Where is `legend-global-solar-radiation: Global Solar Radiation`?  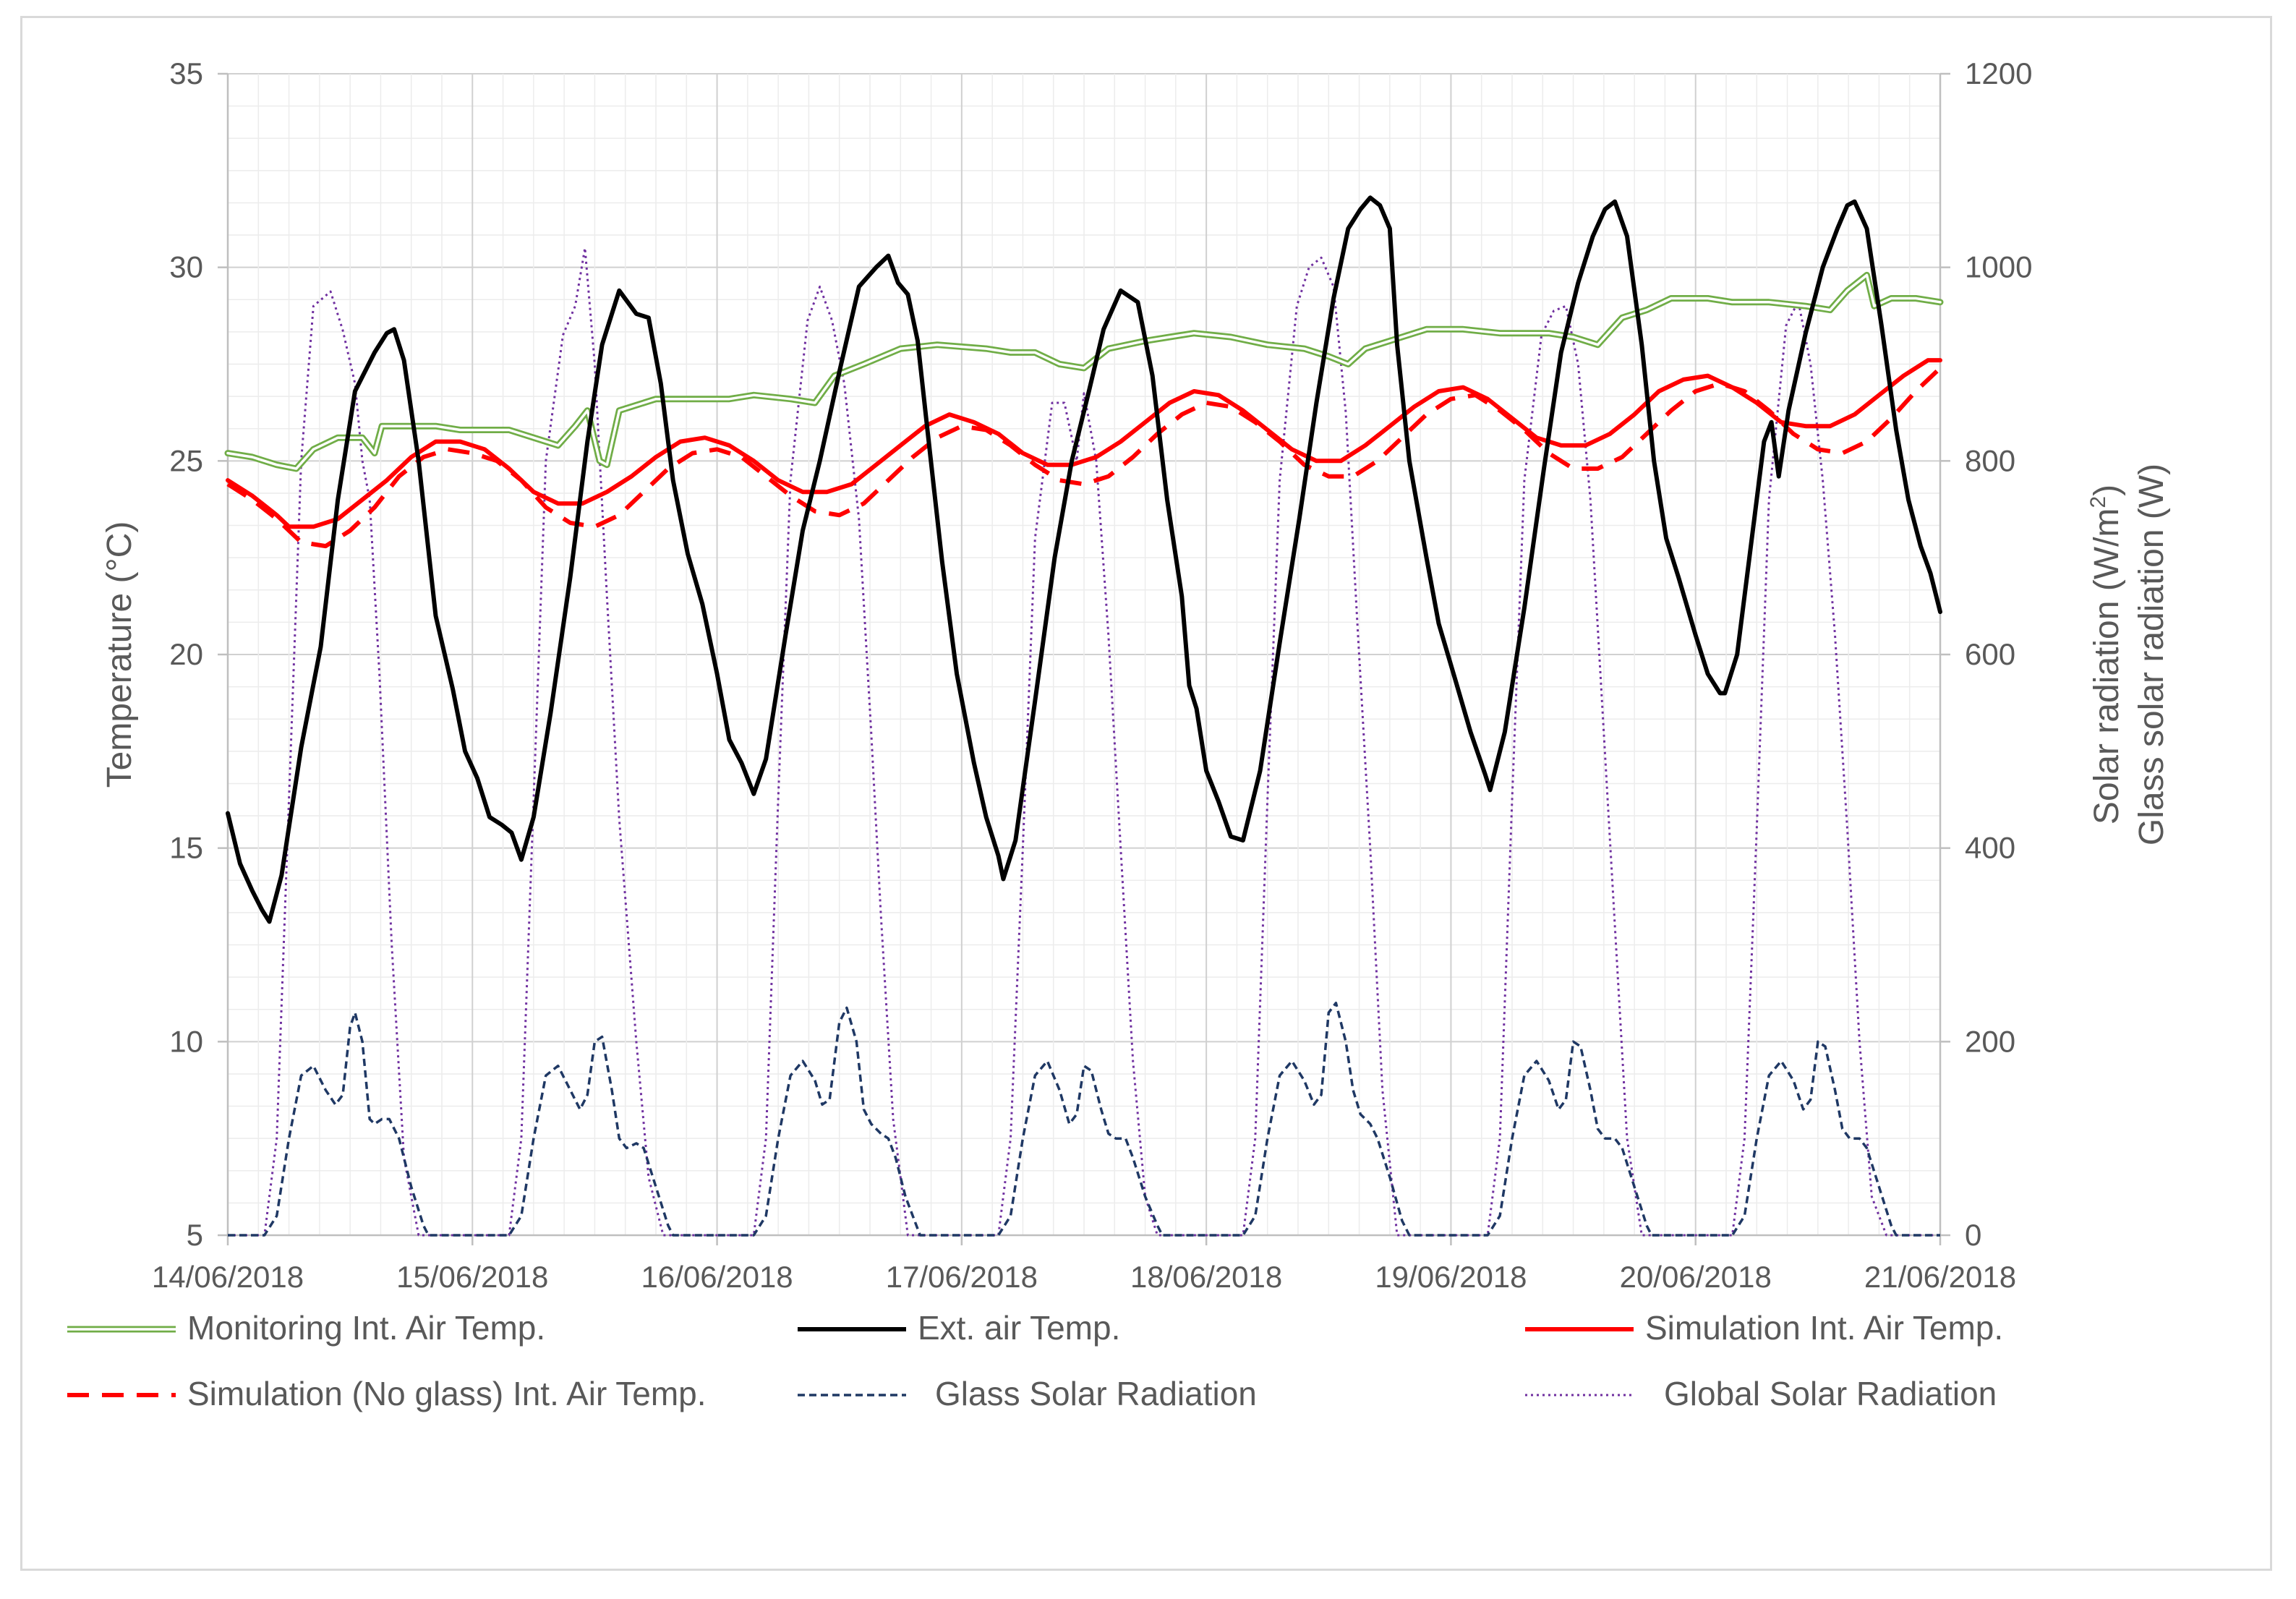 legend-global-solar-radiation: Global Solar Radiation is located at coordinates (1761, 1393).